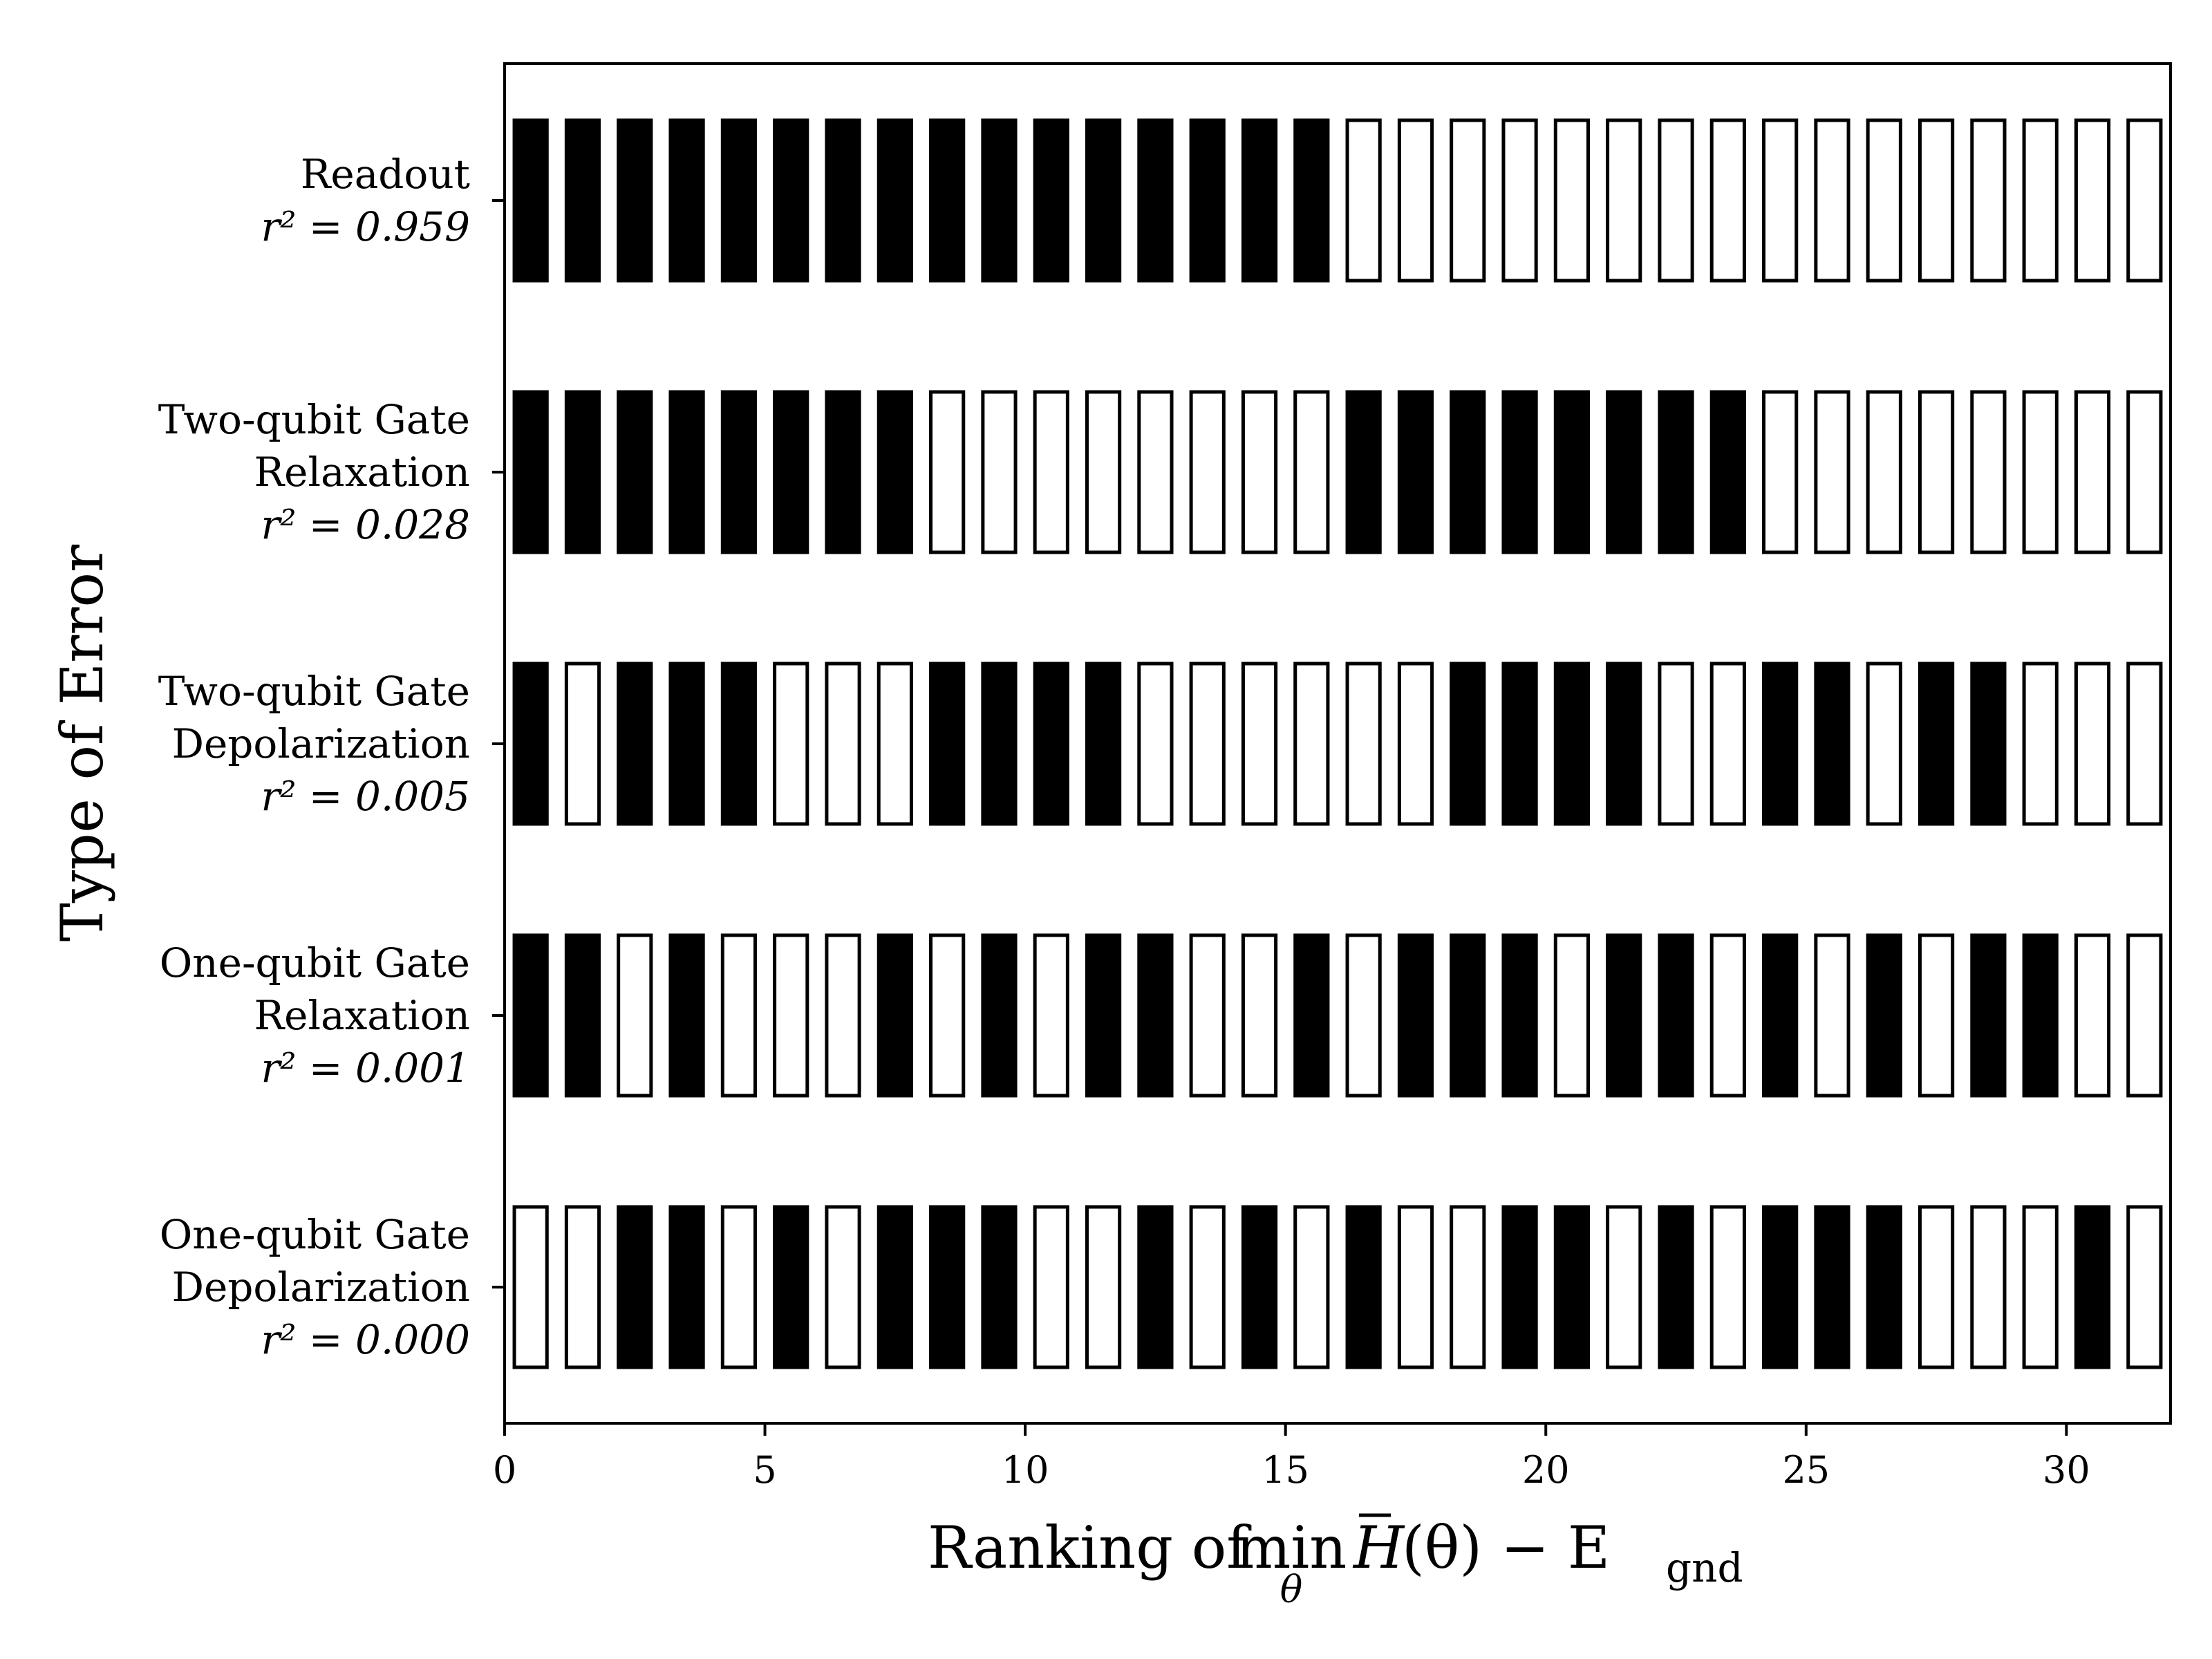  What do you see at coordinates (1090, 1548) in the screenshot?
I see `x-axis-title-prefix: Ranking of` at bounding box center [1090, 1548].